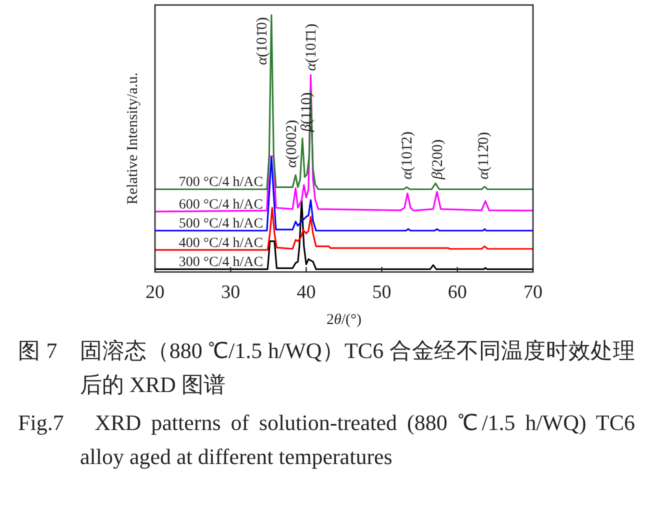 This screenshot has width=662, height=509. I want to click on x-tick-label: 40, so click(306, 292).